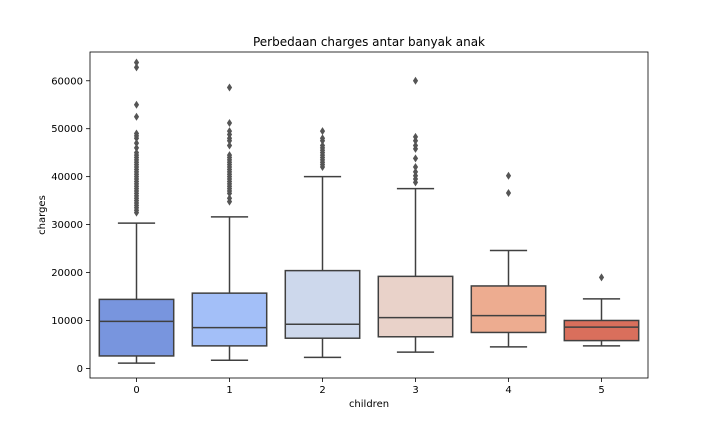 This screenshot has width=720, height=432. Describe the element at coordinates (67, 129) in the screenshot. I see `y-tick-label: 50000` at that location.